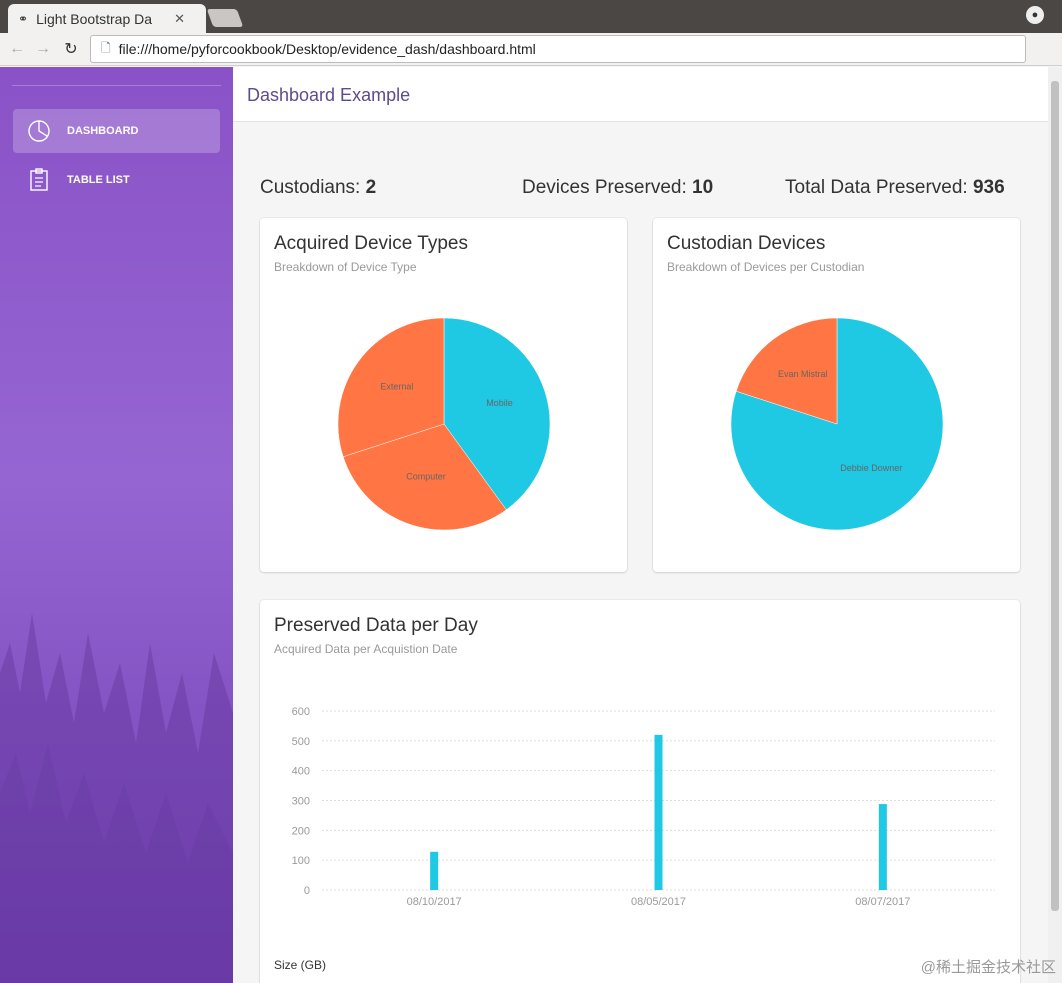  Describe the element at coordinates (531, 16) in the screenshot. I see `browser-titlebar: ⚭ Light Bootstrap Da ✕ ●` at that location.